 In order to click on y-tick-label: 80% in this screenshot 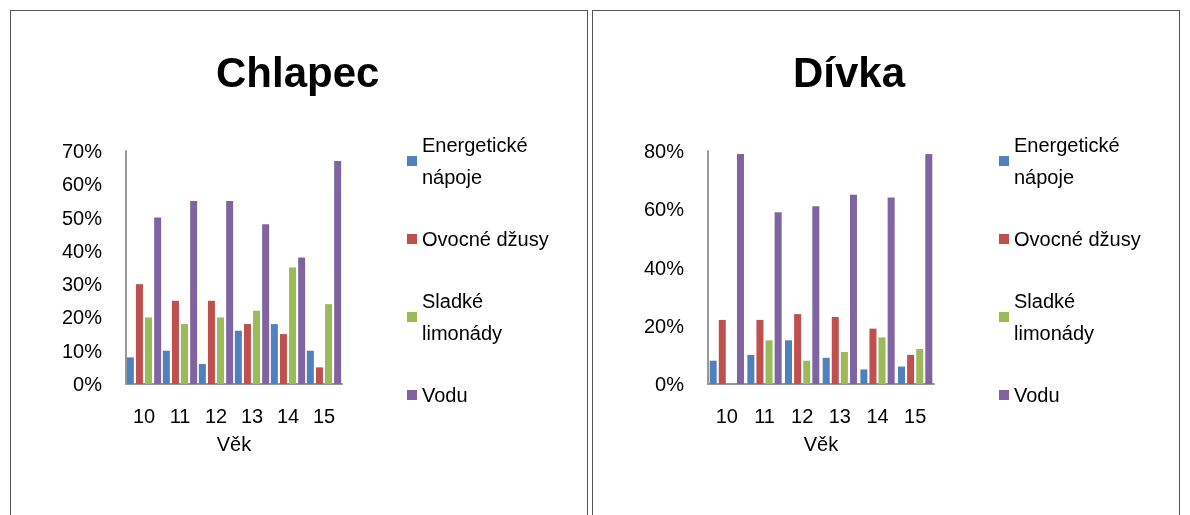, I will do `click(664, 151)`.